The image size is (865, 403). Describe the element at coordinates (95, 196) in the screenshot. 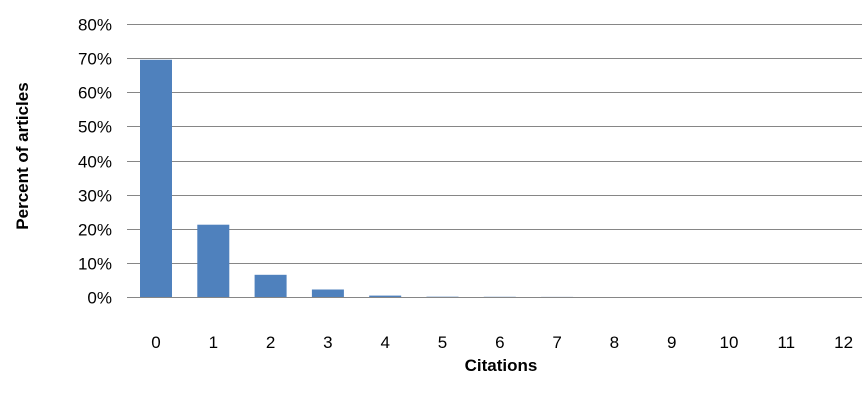

I see `y-tick-label: 30%` at that location.